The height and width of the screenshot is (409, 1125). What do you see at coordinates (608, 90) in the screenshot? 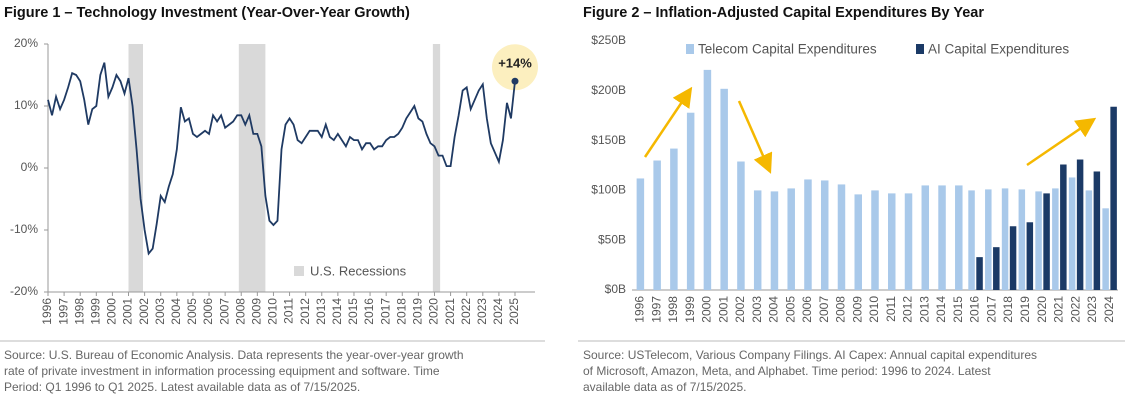
I see `y-tick-label: $200B` at bounding box center [608, 90].